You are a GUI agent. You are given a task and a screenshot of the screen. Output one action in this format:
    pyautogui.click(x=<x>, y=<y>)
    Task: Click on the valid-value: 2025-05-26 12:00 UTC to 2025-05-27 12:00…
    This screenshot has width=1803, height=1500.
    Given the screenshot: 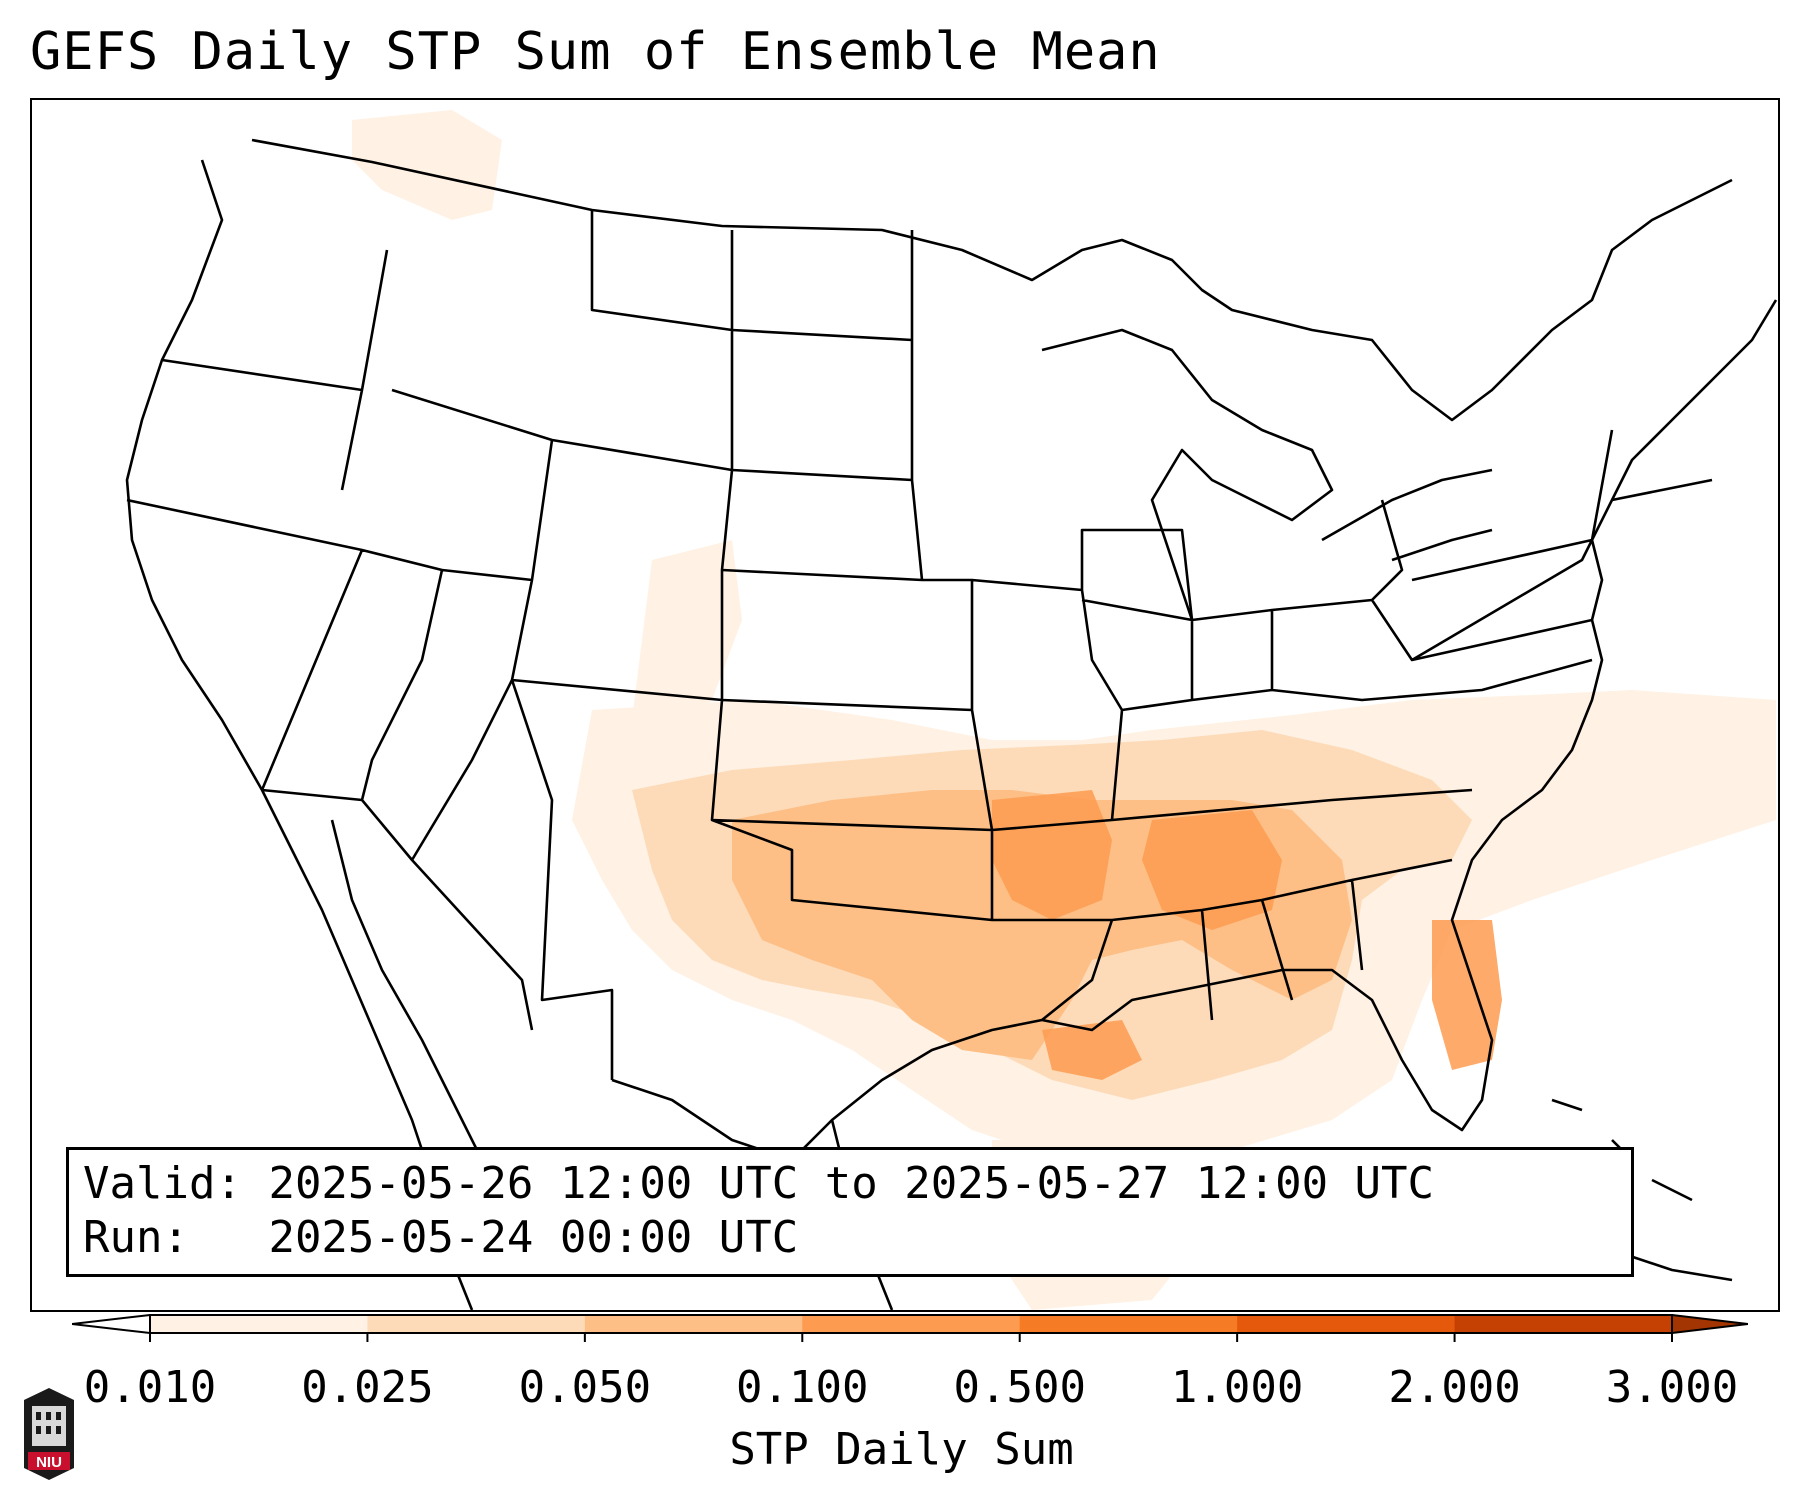 What is the action you would take?
    pyautogui.click(x=851, y=1183)
    